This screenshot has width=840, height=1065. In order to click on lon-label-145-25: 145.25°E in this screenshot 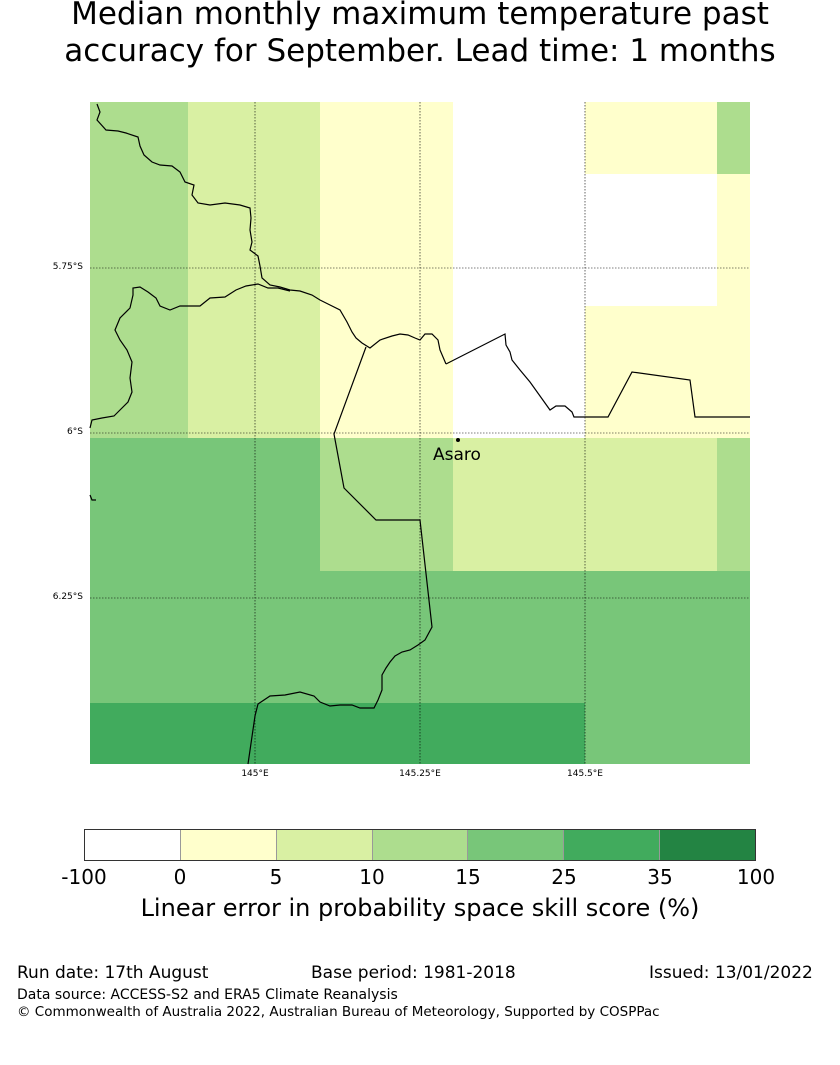, I will do `click(420, 774)`.